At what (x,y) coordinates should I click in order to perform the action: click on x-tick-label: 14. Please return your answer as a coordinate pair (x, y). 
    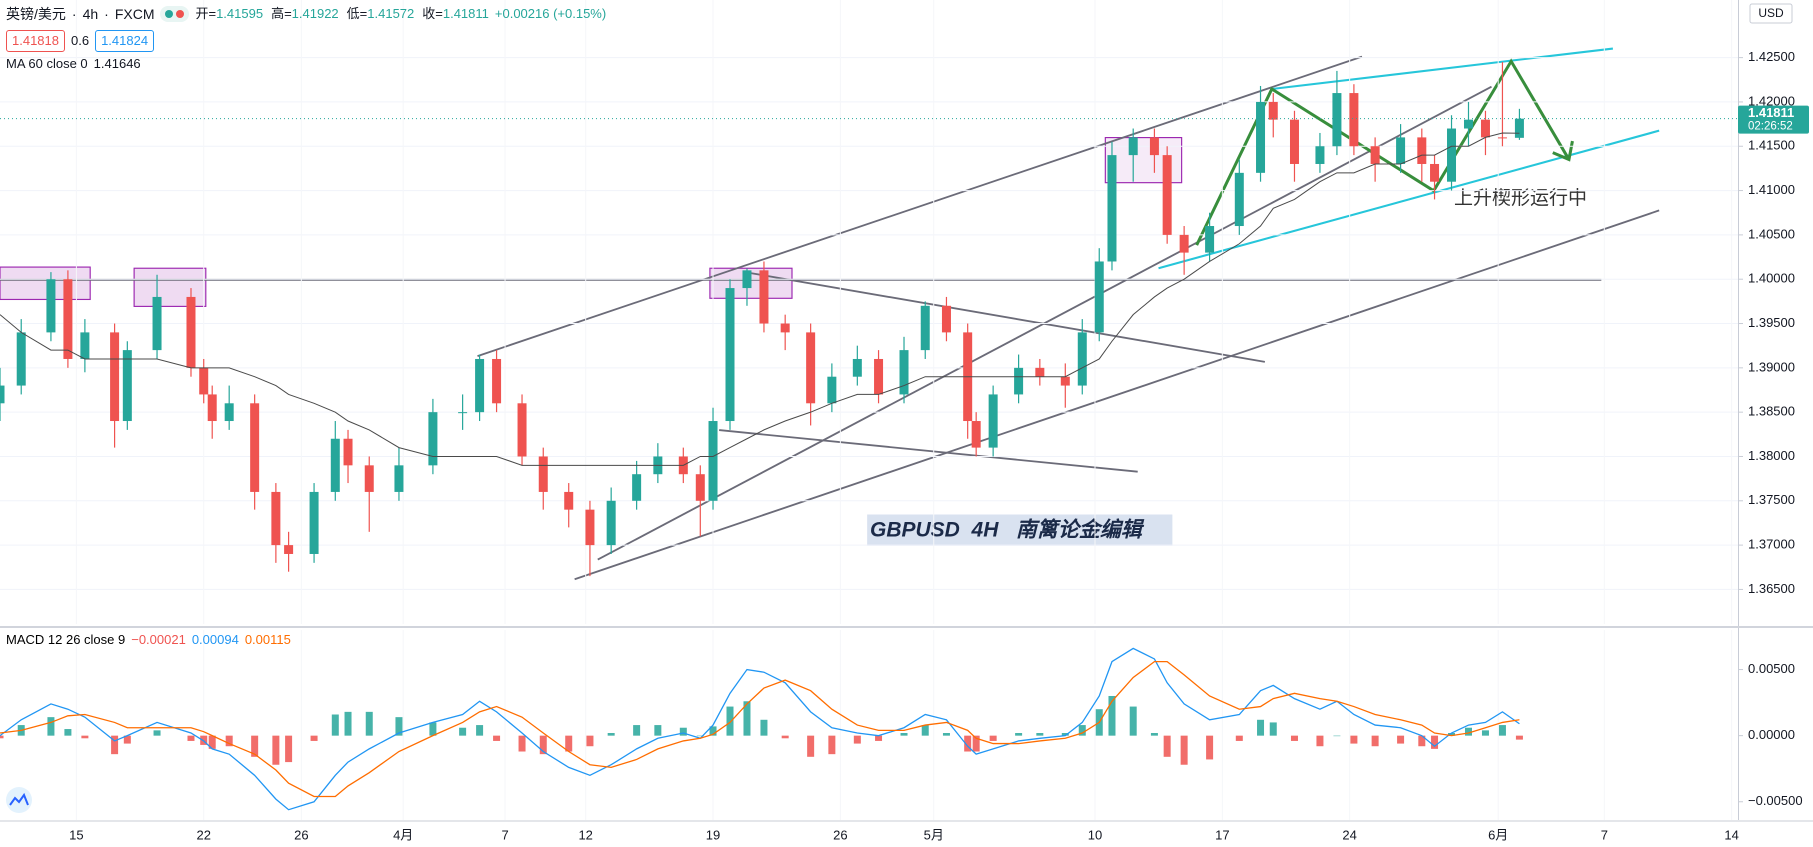
    Looking at the image, I should click on (1731, 834).